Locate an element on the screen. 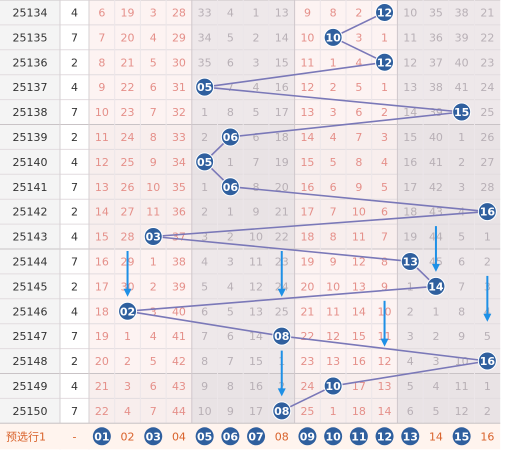 The height and width of the screenshot is (473, 510). hit-ball-number: 13 is located at coordinates (410, 261).